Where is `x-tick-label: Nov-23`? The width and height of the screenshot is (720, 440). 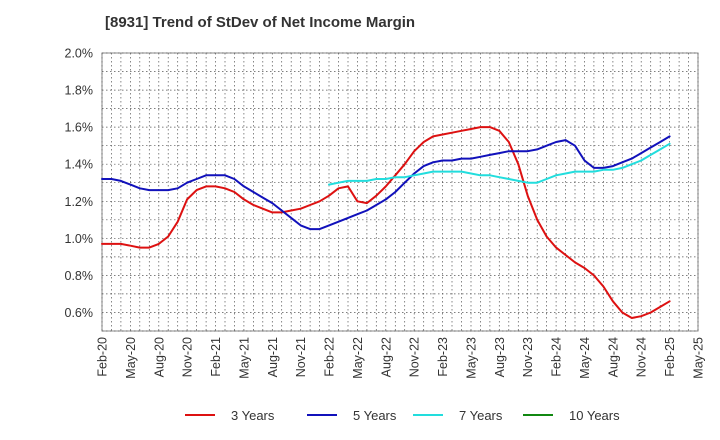
x-tick-label: Nov-23 is located at coordinates (528, 357).